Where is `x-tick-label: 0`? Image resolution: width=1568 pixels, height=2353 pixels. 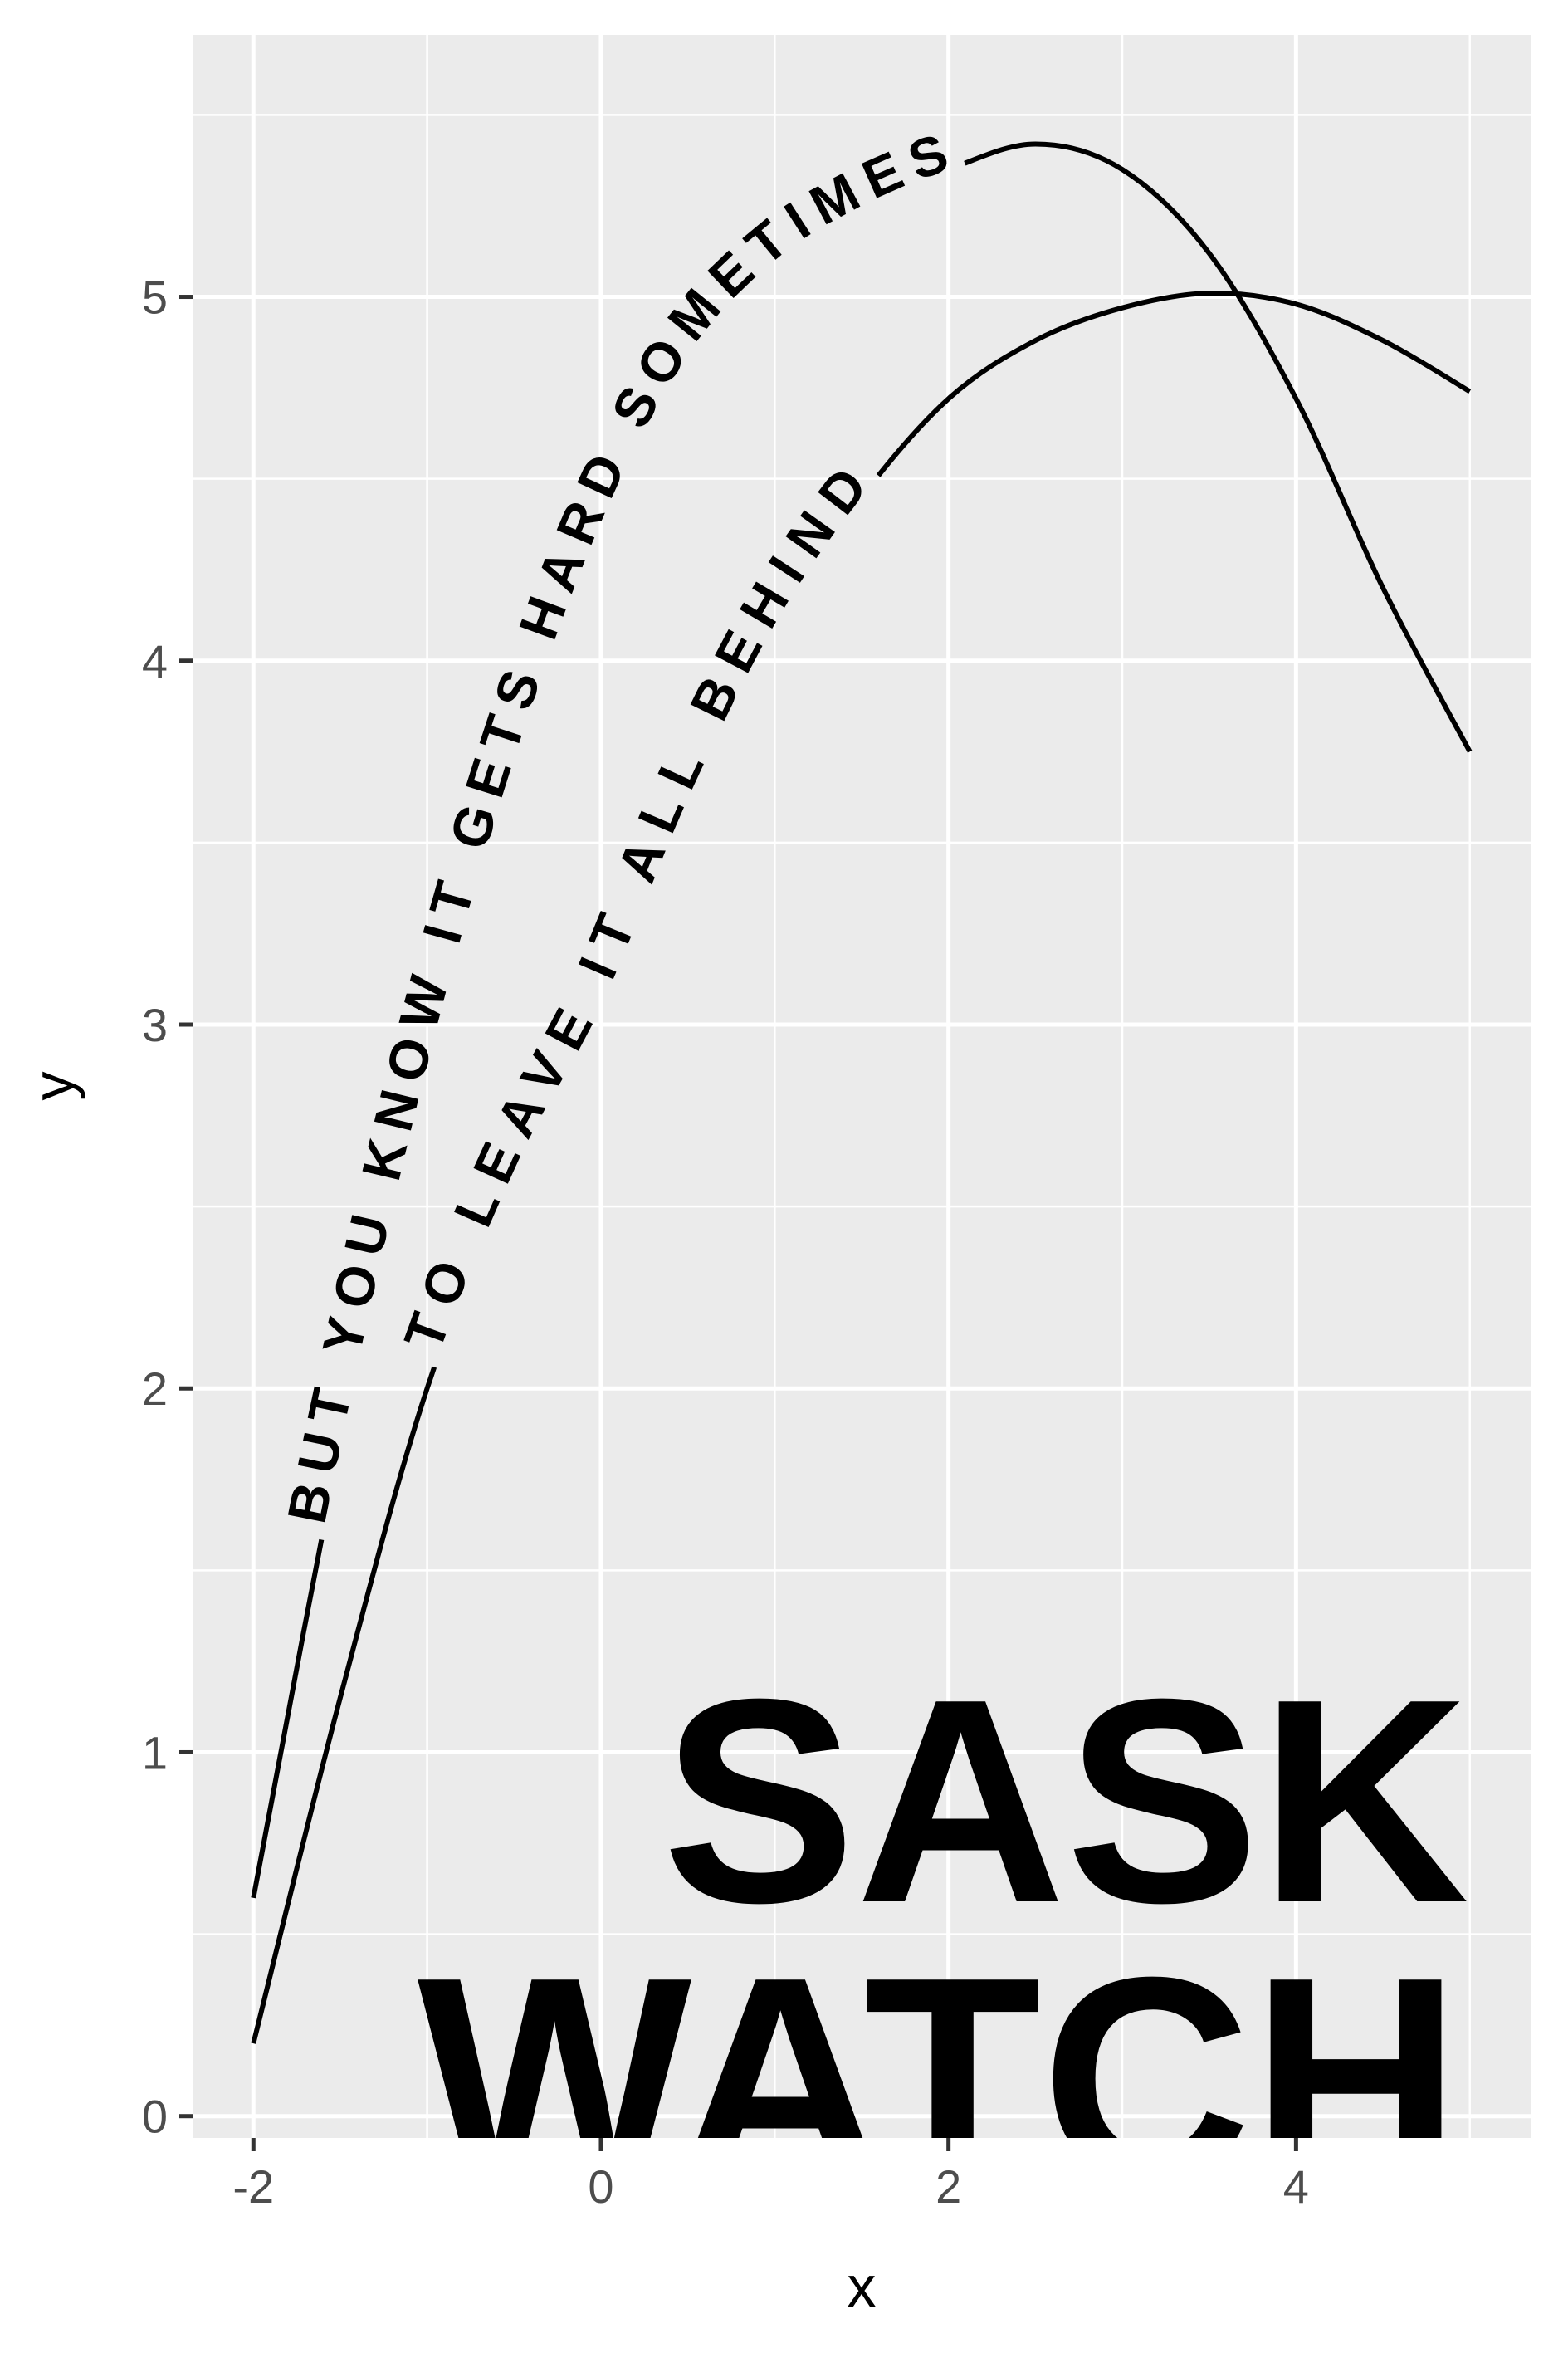
x-tick-label: 0 is located at coordinates (600, 2186).